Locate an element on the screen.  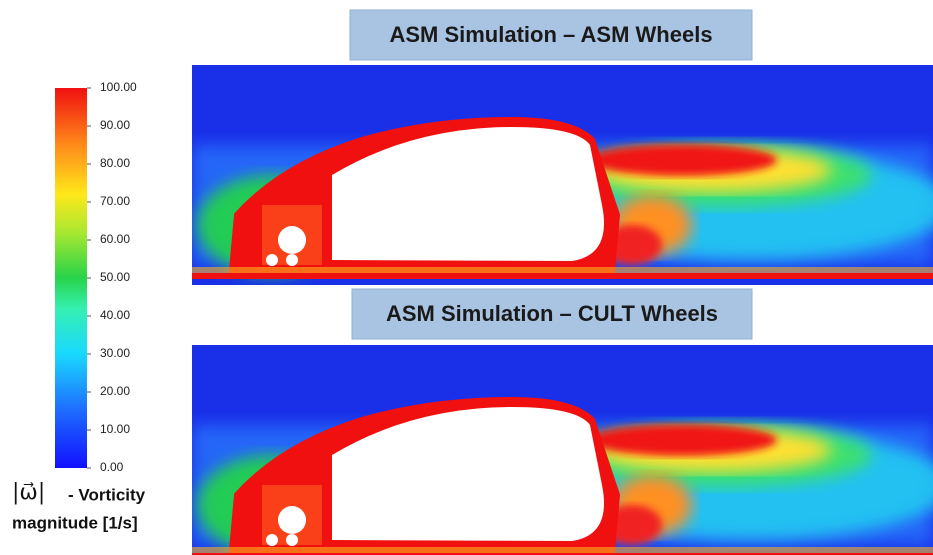
tick-label: 40.00 is located at coordinates (115, 315).